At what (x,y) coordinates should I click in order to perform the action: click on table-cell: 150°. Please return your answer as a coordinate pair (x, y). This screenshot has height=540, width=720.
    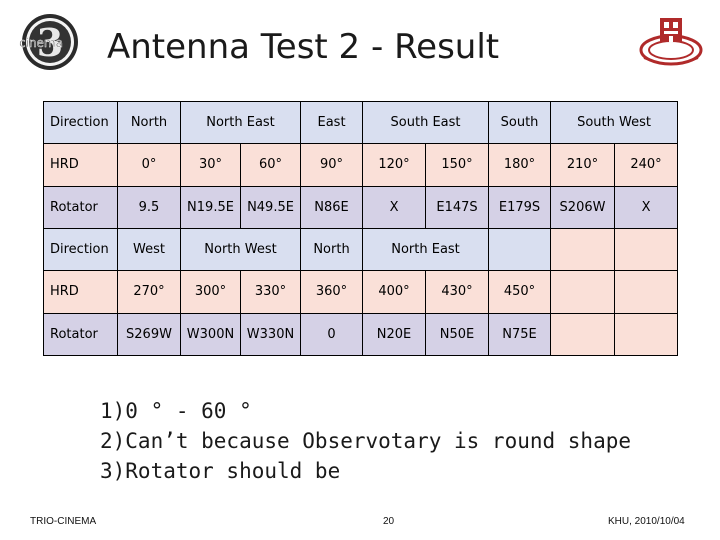
    Looking at the image, I should click on (457, 165).